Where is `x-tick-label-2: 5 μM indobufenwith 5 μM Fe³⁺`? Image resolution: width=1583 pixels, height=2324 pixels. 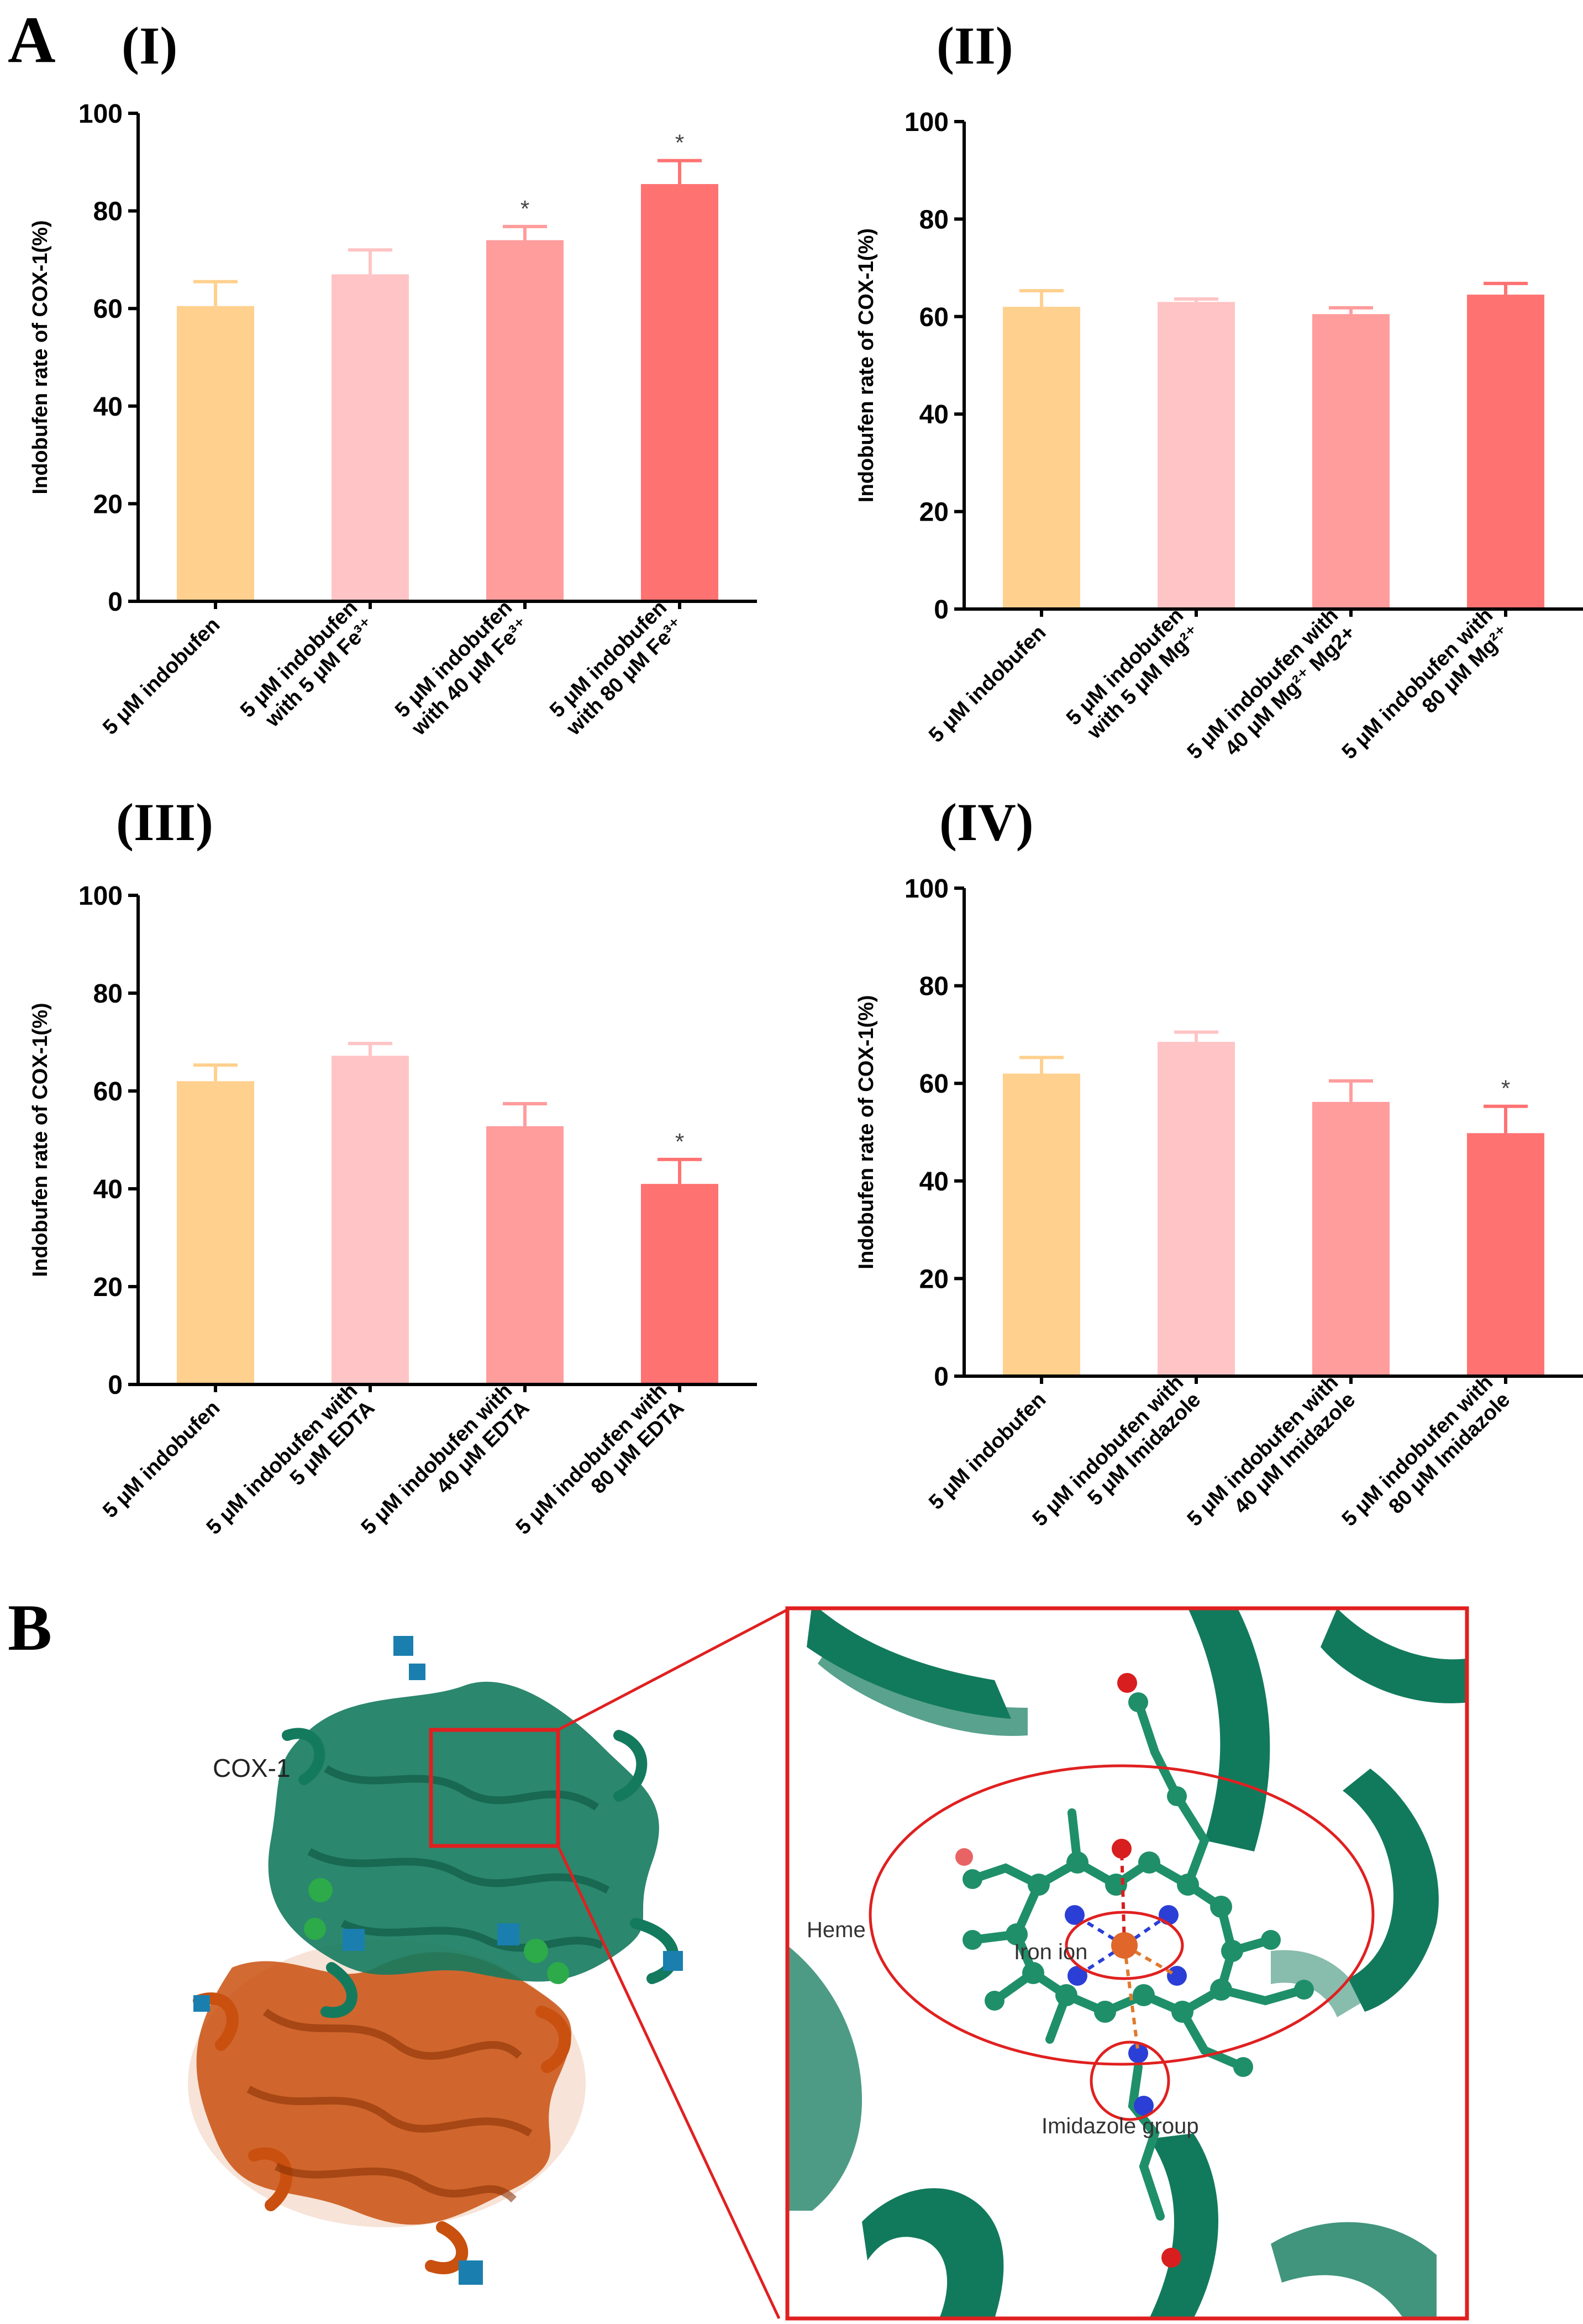 x-tick-label-2: 5 μM indobufenwith 5 μM Fe³⁺ is located at coordinates (307, 668).